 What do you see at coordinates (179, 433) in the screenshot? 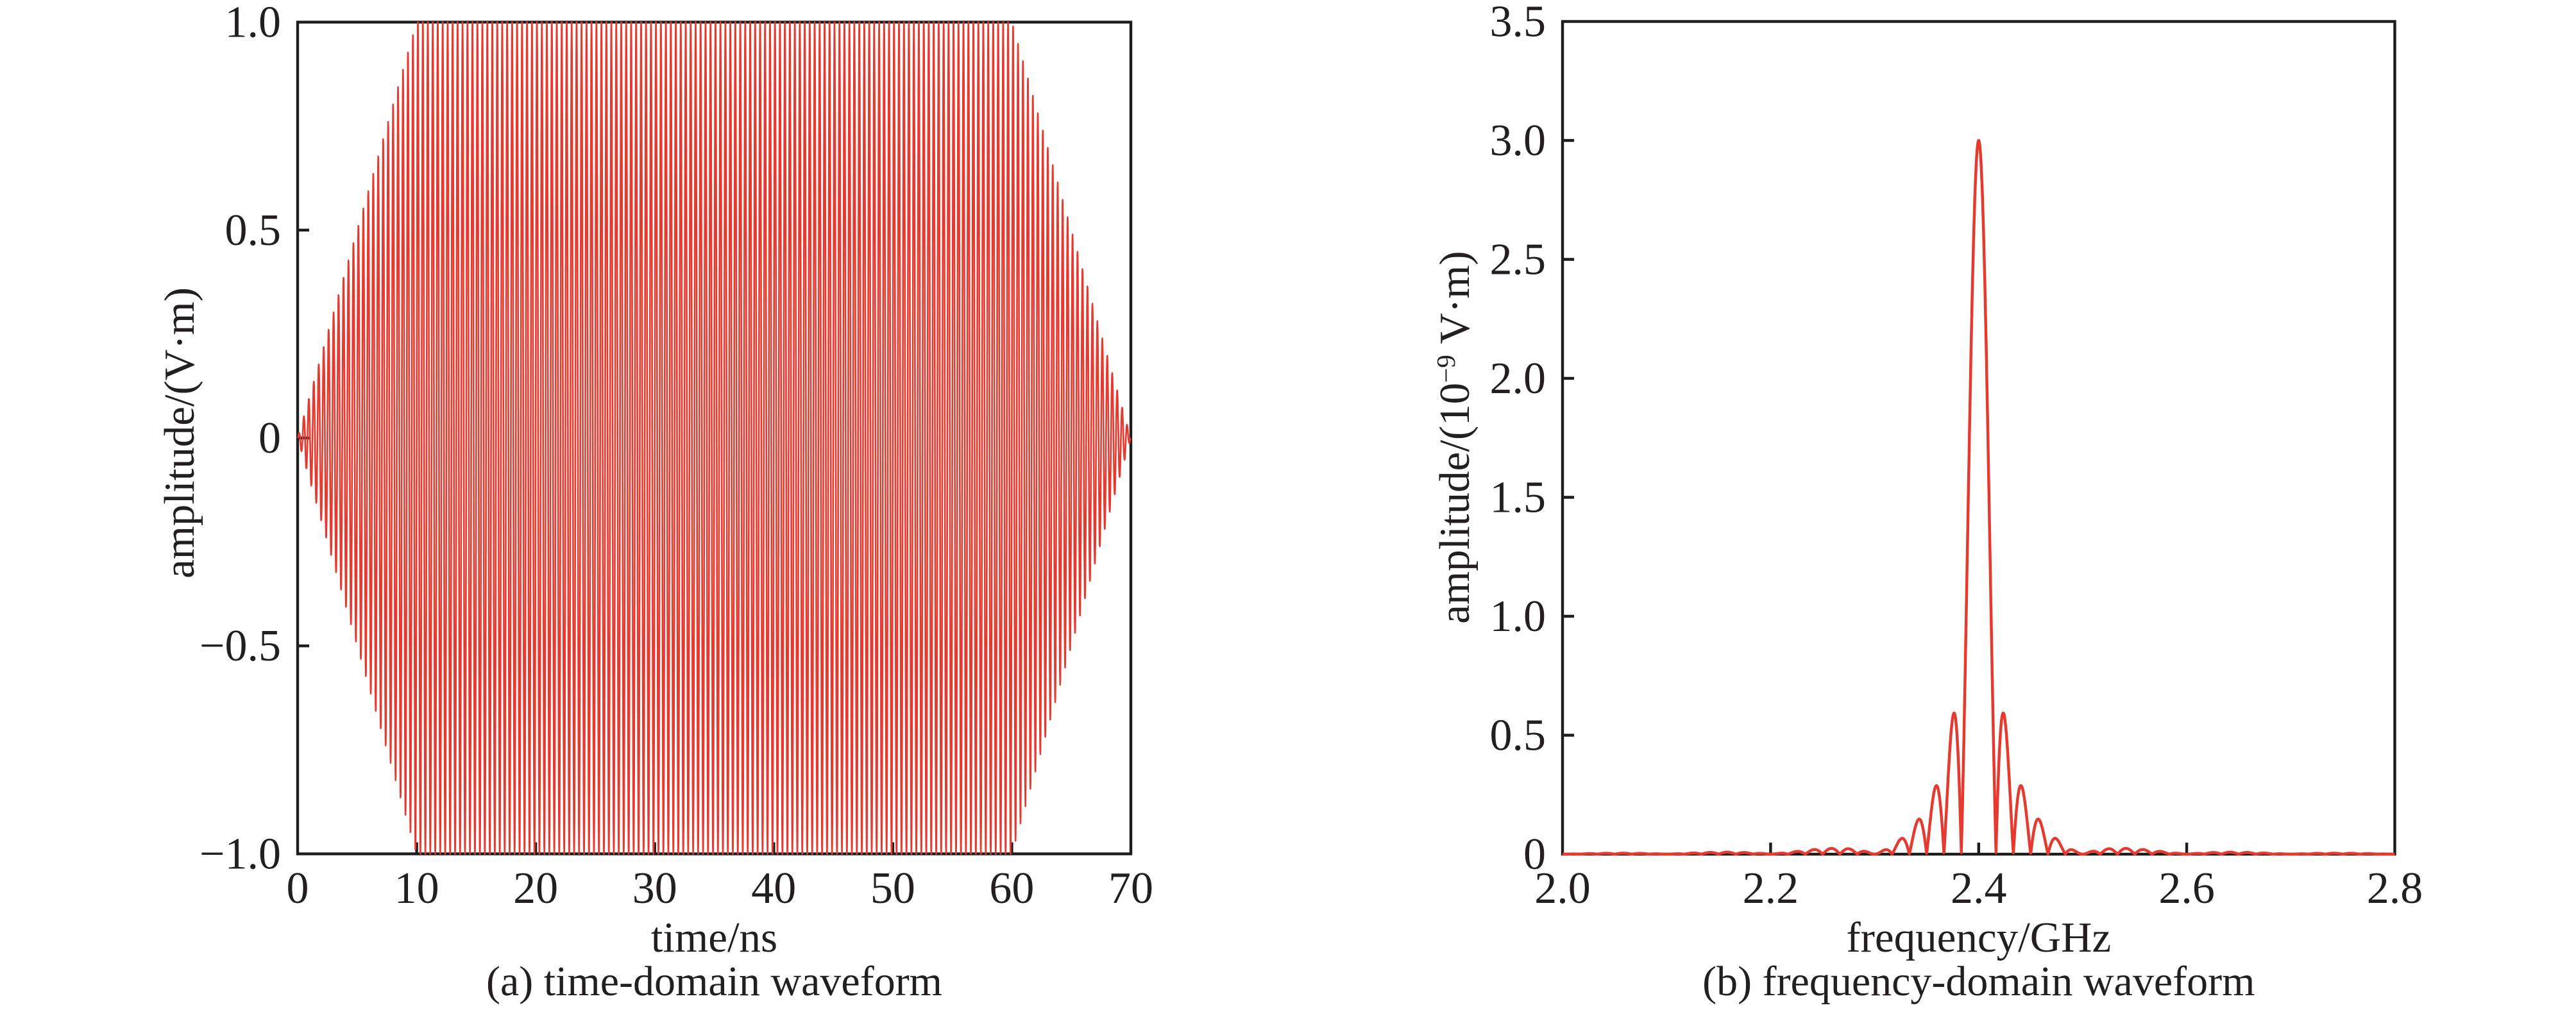
I see `svg-text: amplitude/(V·m)` at bounding box center [179, 433].